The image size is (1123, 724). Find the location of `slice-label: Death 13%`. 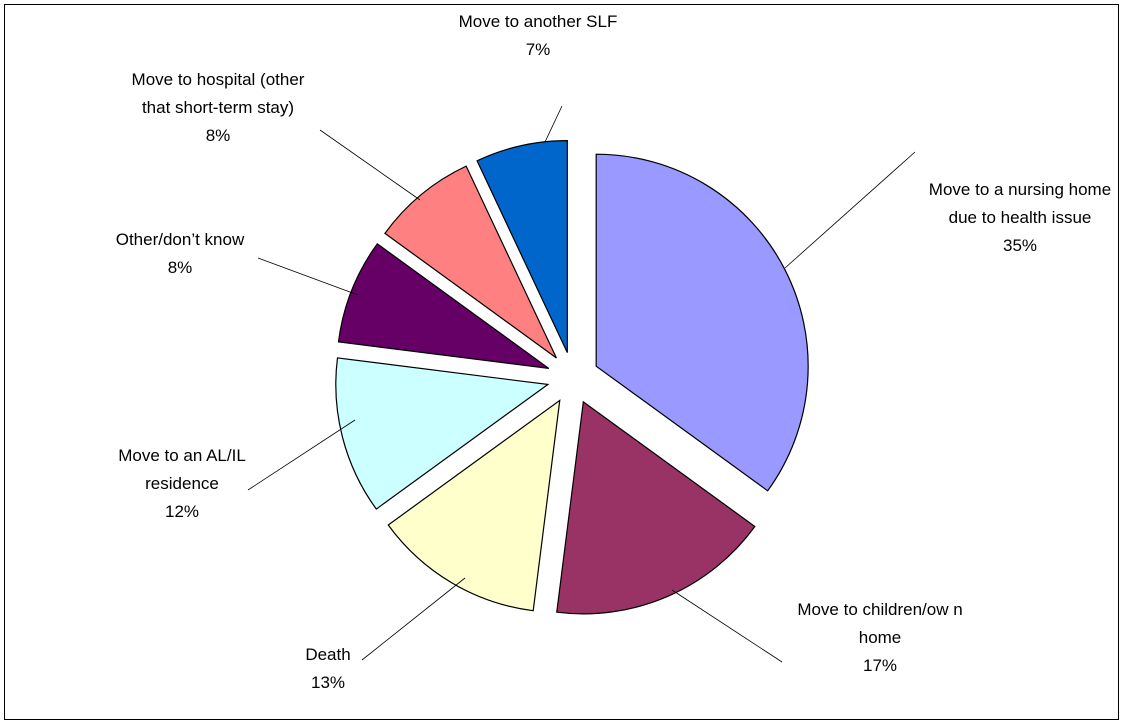

slice-label: Death 13% is located at coordinates (328, 669).